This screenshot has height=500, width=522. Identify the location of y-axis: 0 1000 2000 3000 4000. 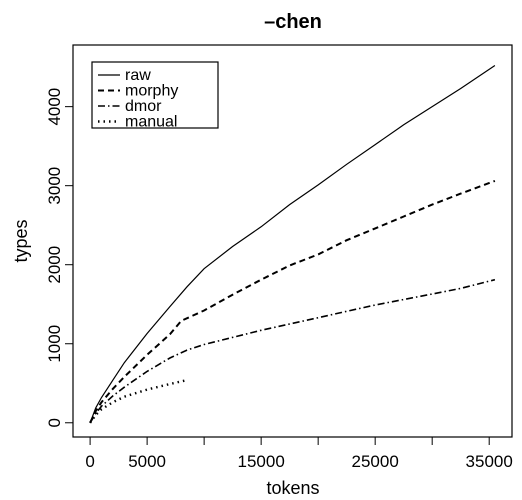
(59, 258).